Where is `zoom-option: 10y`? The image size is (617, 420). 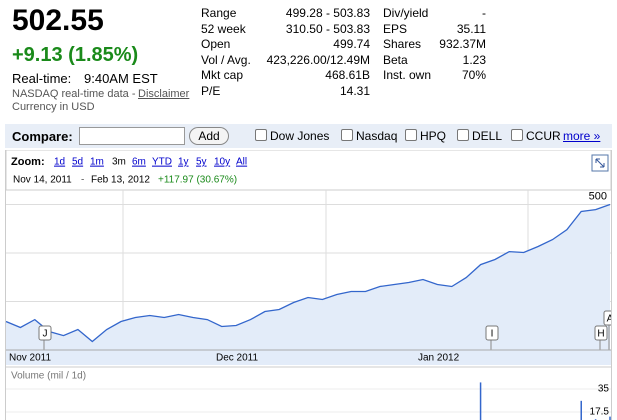
zoom-option: 10y is located at coordinates (222, 162).